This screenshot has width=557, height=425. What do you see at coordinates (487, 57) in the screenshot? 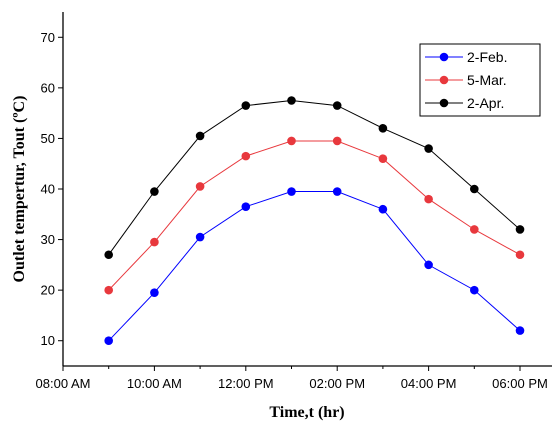
I see `legend-label: 2-Feb.` at bounding box center [487, 57].